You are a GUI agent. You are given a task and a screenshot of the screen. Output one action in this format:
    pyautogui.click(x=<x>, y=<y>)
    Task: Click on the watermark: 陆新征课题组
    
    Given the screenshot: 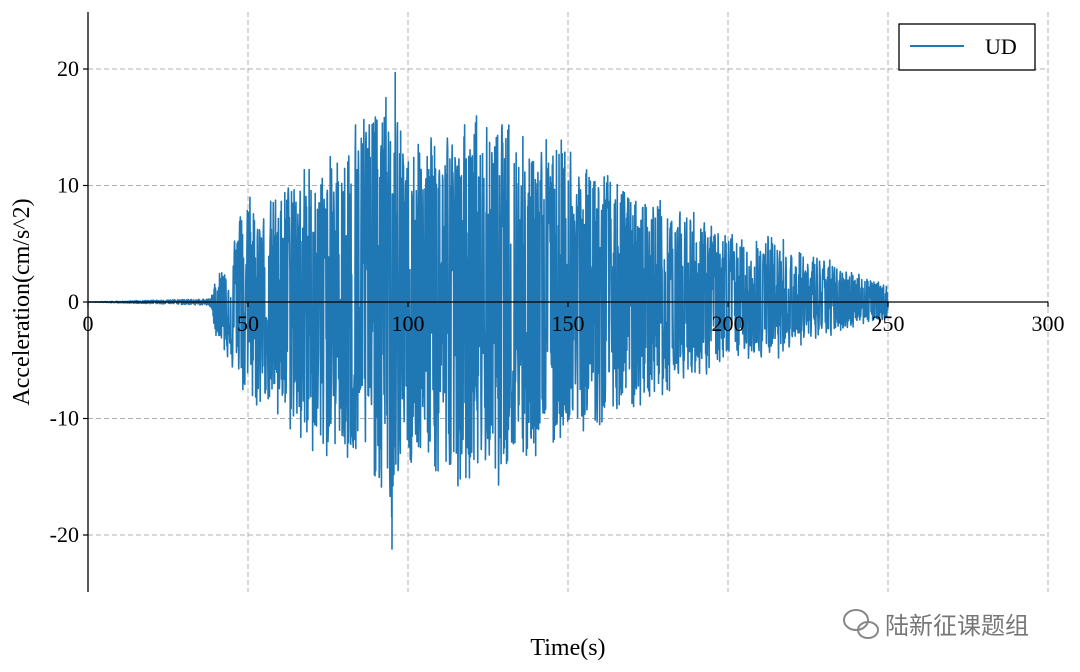 What is the action you would take?
    pyautogui.click(x=936, y=624)
    